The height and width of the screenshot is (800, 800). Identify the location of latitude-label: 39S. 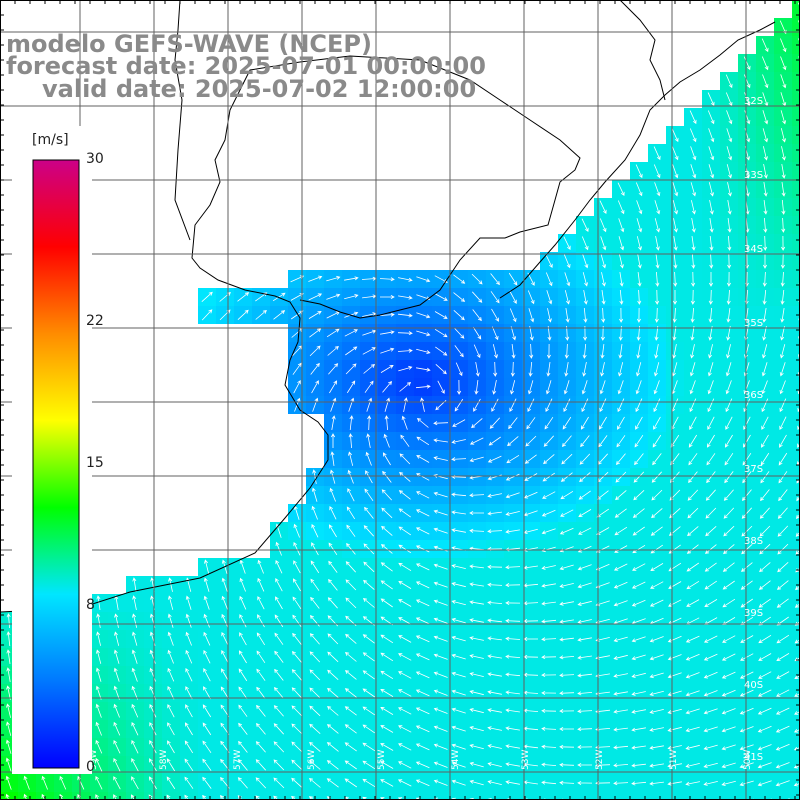
(753, 613).